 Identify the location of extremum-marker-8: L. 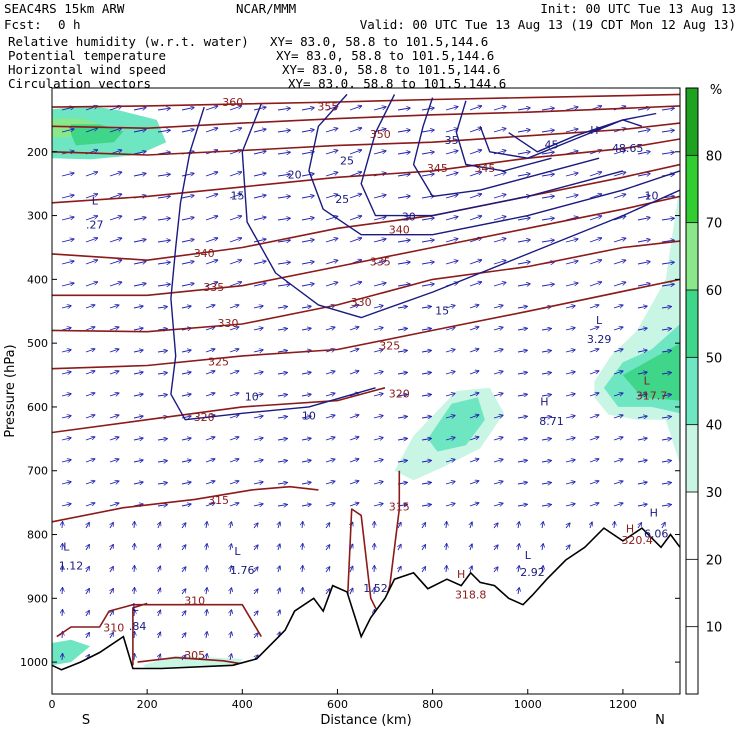
(237, 551).